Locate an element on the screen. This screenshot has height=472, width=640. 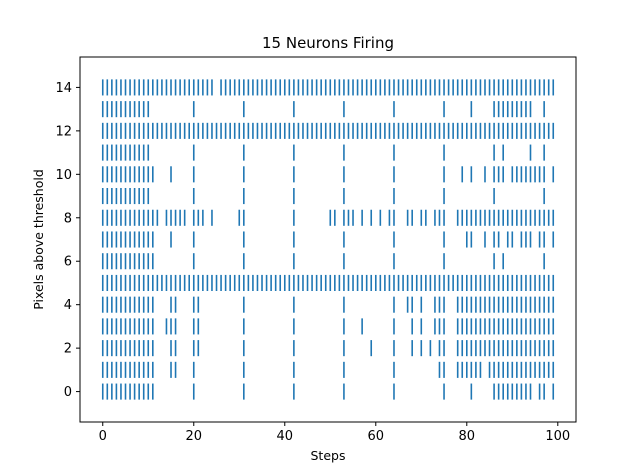
y-tick-label: 0 is located at coordinates (68, 392).